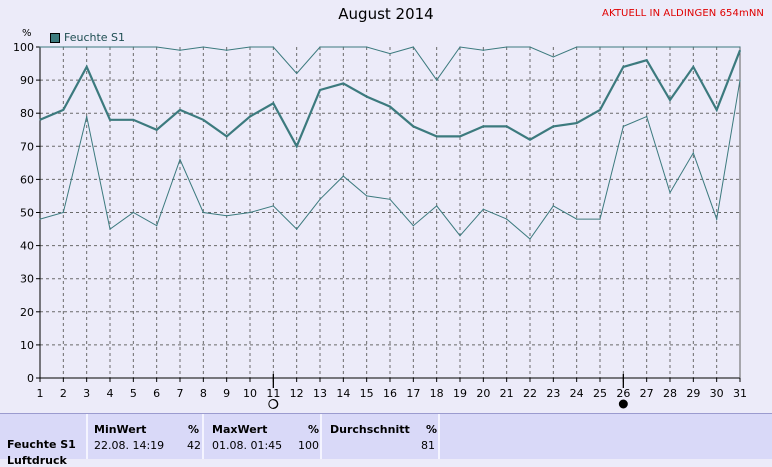 The height and width of the screenshot is (467, 772). What do you see at coordinates (247, 445) in the screenshot?
I see `stats-max-date: 01.08. 01:45` at bounding box center [247, 445].